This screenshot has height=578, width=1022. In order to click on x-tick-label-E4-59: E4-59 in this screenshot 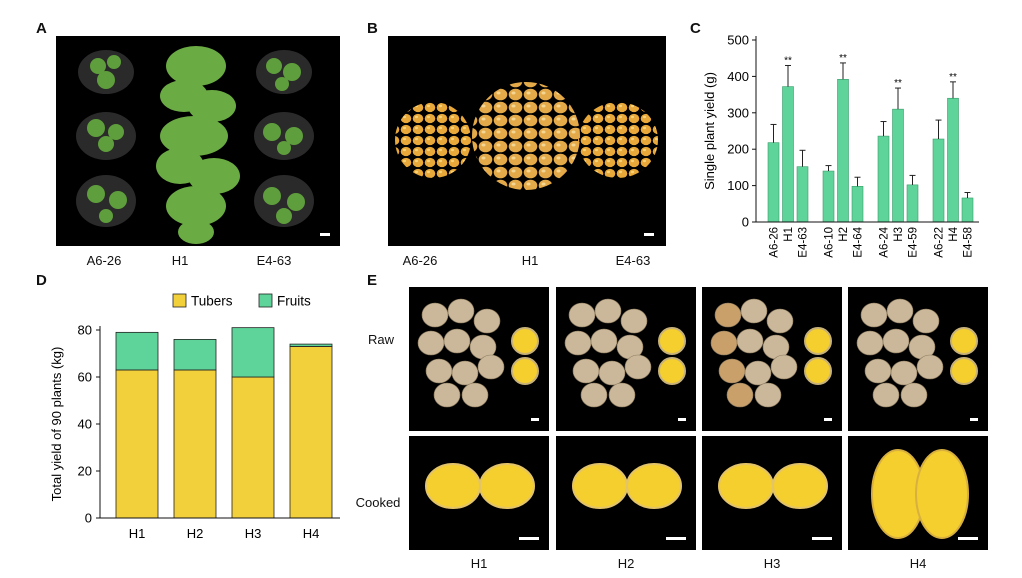, I will do `click(914, 242)`.